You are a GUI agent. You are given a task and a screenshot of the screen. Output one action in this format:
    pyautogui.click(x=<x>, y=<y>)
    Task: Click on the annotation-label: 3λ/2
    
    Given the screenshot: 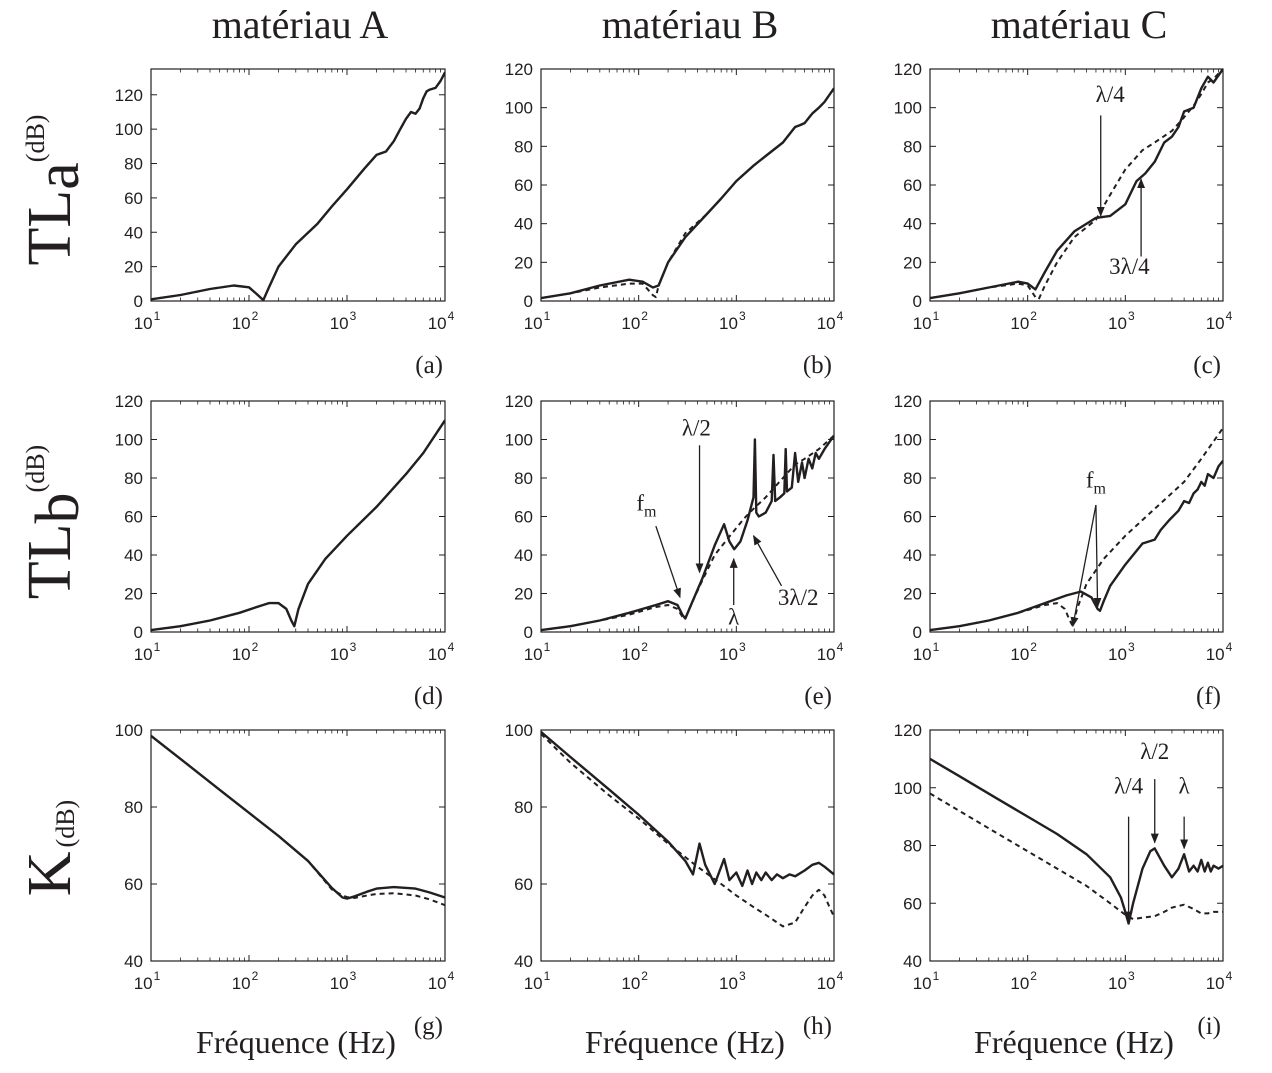 What is the action you would take?
    pyautogui.click(x=798, y=597)
    